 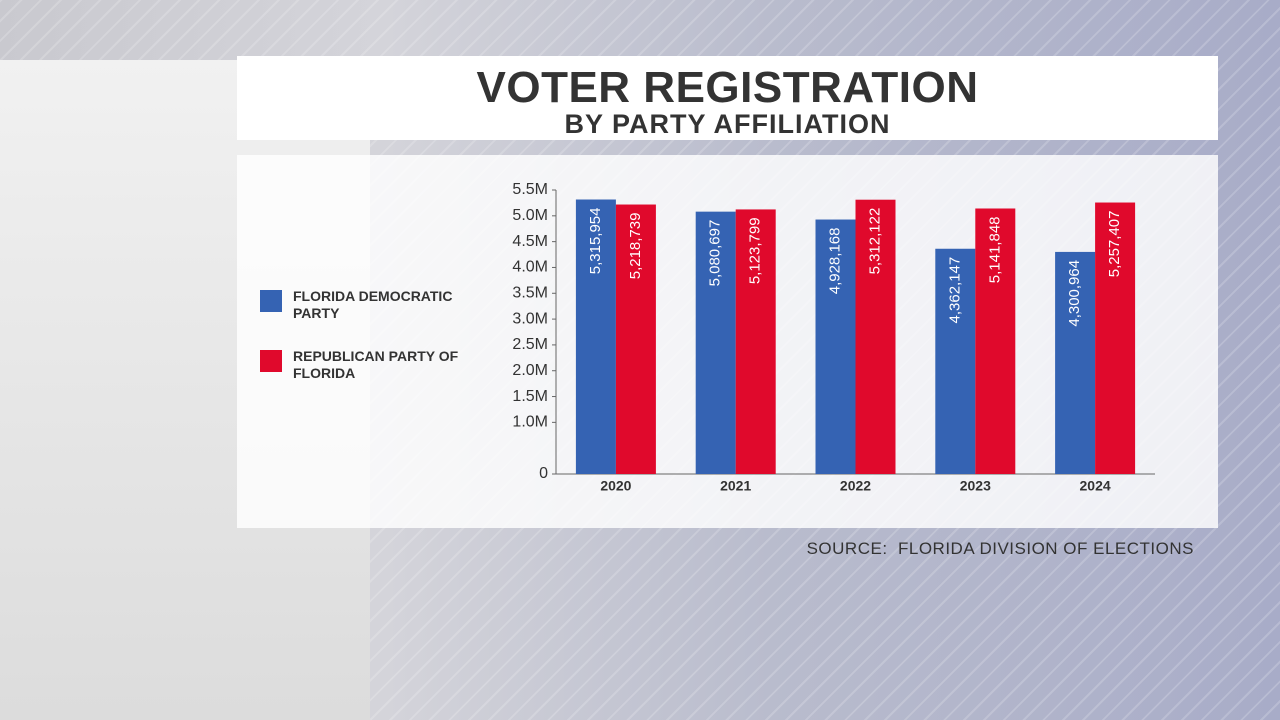 What do you see at coordinates (373, 304) in the screenshot?
I see `legend-label: FLORIDA DEMOCRATIC PARTY` at bounding box center [373, 304].